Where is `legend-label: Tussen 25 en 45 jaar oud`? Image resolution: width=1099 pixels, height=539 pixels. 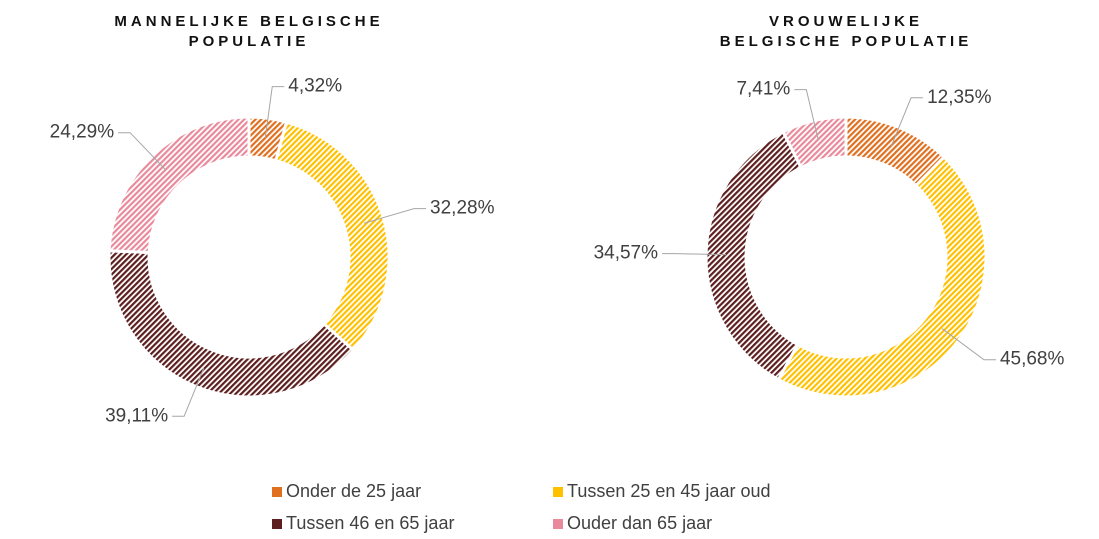
legend-label: Tussen 25 en 45 jaar oud is located at coordinates (669, 491).